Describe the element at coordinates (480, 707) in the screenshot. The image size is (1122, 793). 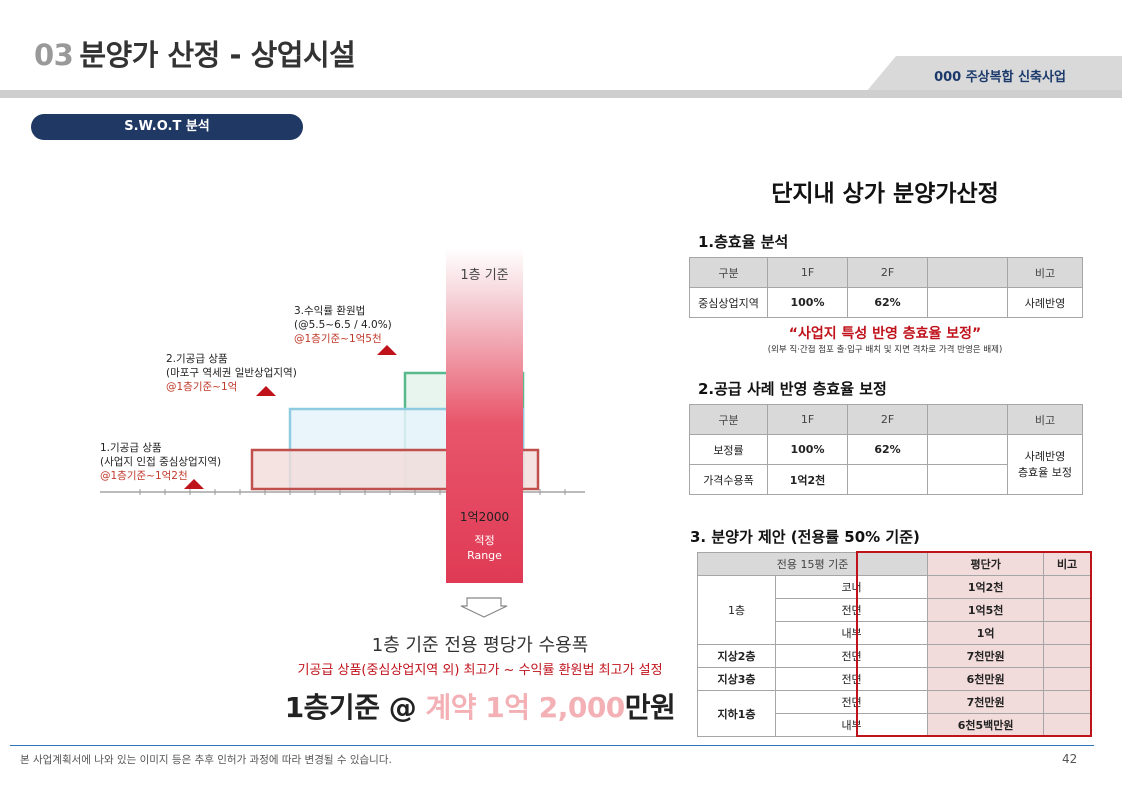
I see `conclusion-price: 1층기준 @ 계약 1억 2,000만원` at that location.